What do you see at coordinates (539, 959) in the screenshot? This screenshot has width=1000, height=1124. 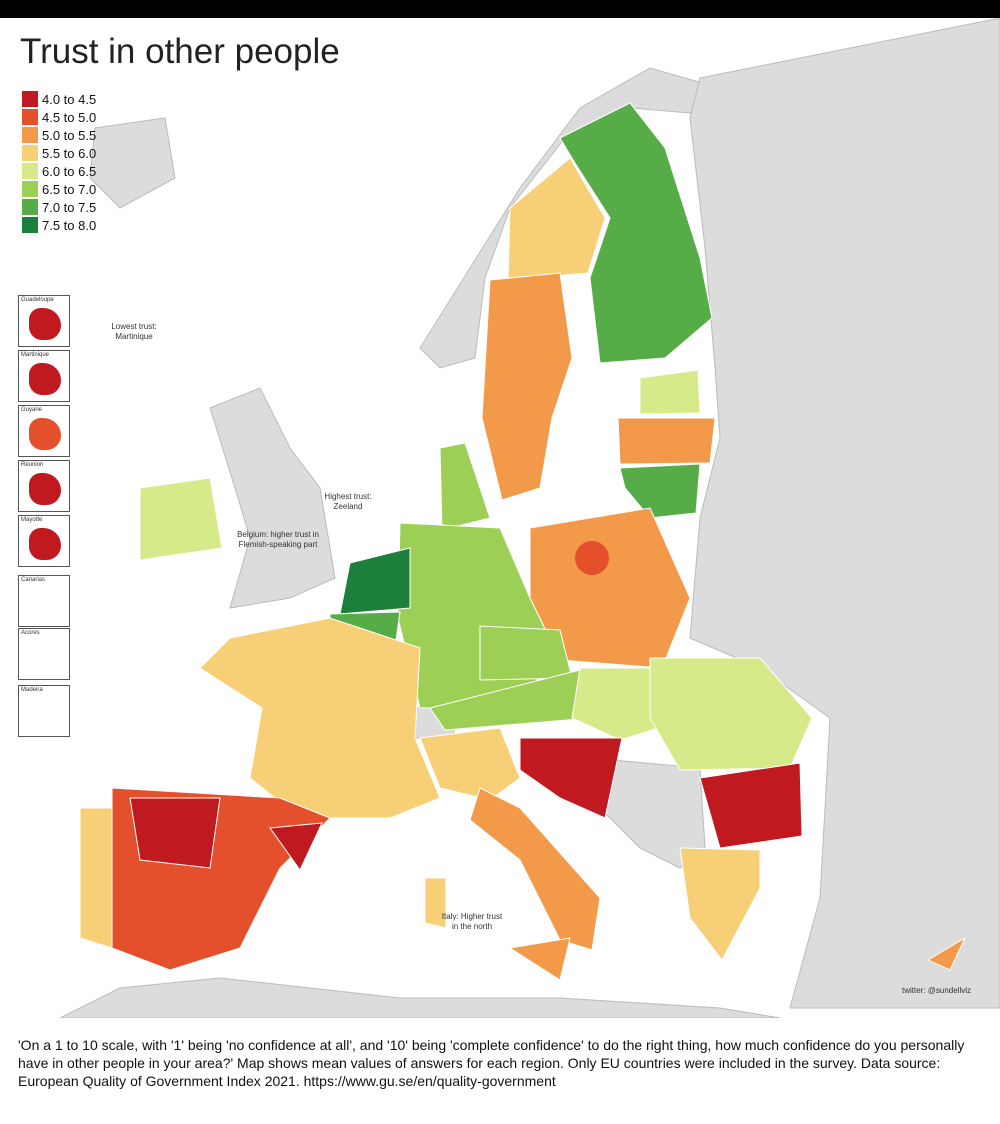 I see `sicily` at bounding box center [539, 959].